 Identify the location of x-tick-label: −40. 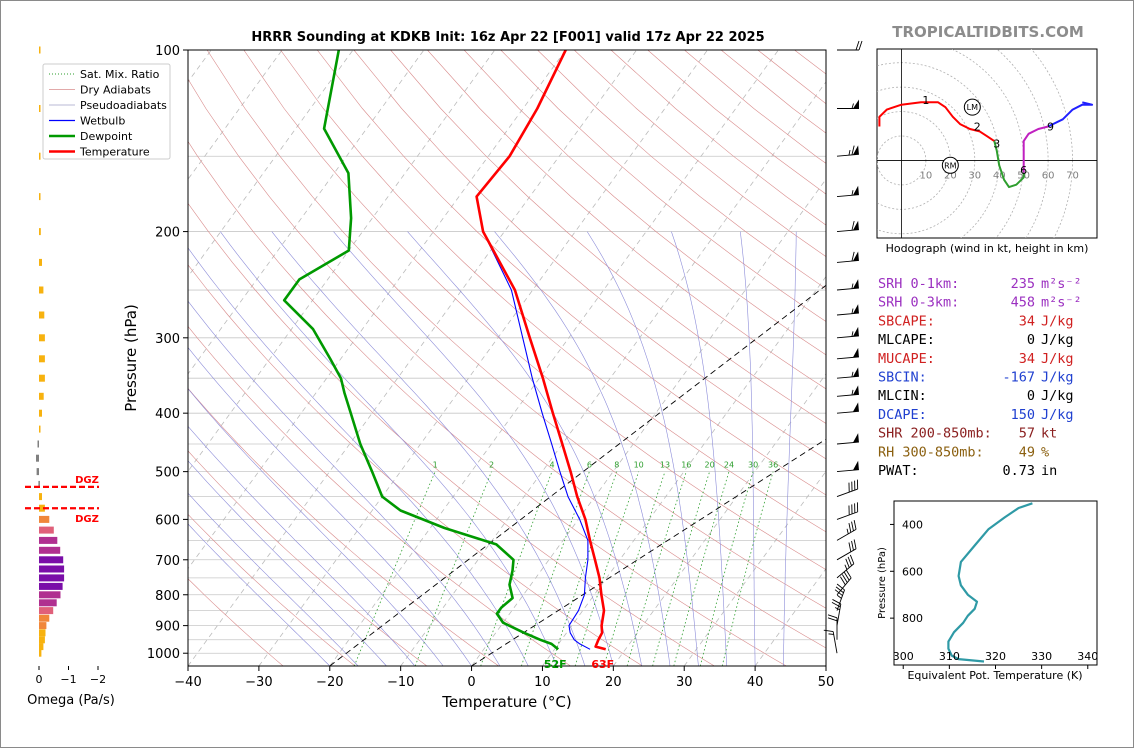
(187, 682).